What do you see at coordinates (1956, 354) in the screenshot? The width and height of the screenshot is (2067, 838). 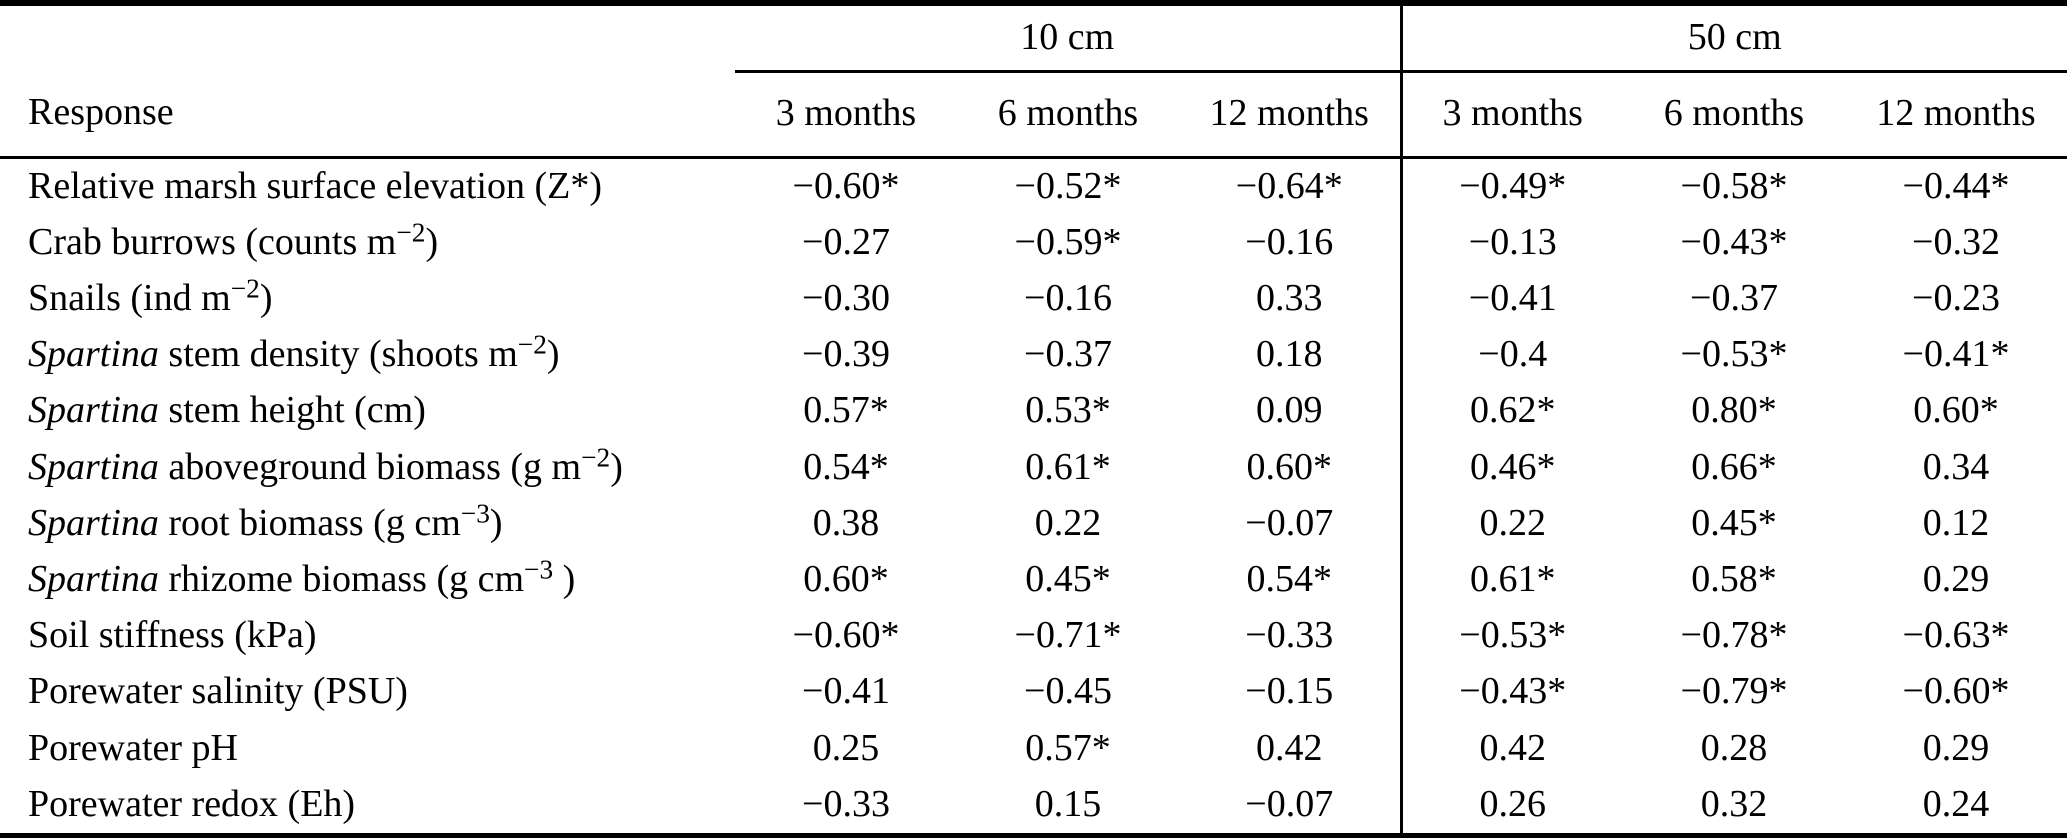 I see `correlation-value: −0.41*` at bounding box center [1956, 354].